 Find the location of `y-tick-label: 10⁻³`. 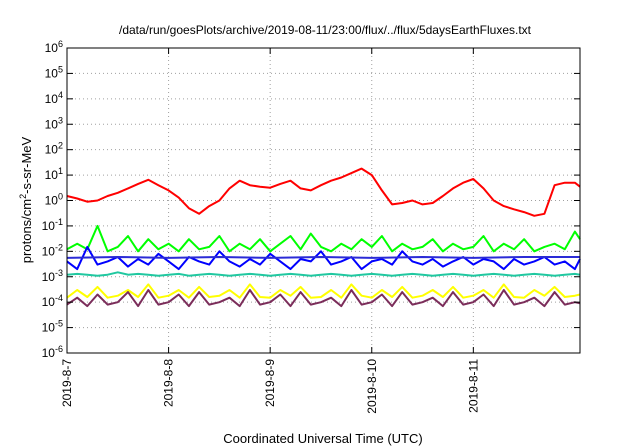

y-tick-label: 10⁻³ is located at coordinates (52, 276).